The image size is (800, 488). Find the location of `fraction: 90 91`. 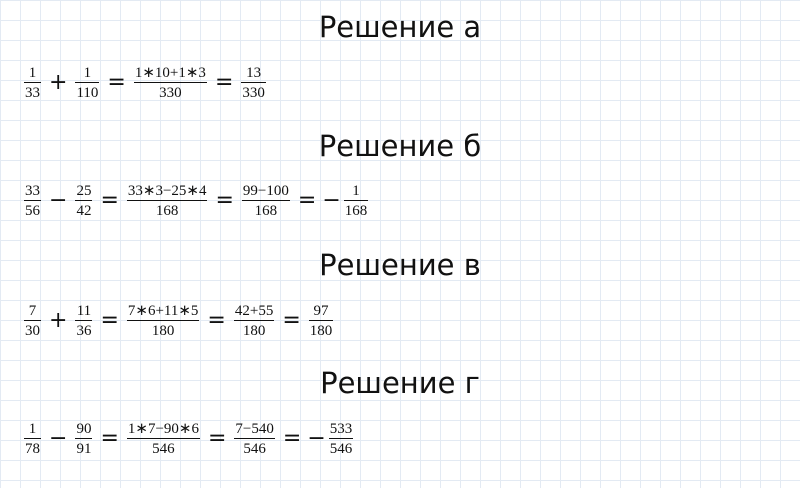

fraction: 90 91 is located at coordinates (83, 439).